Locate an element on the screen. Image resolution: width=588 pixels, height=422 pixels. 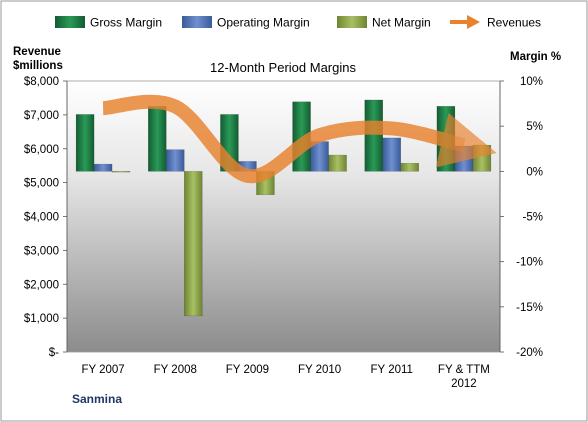
y-left-tick-2: $2,000 is located at coordinates (41, 285).